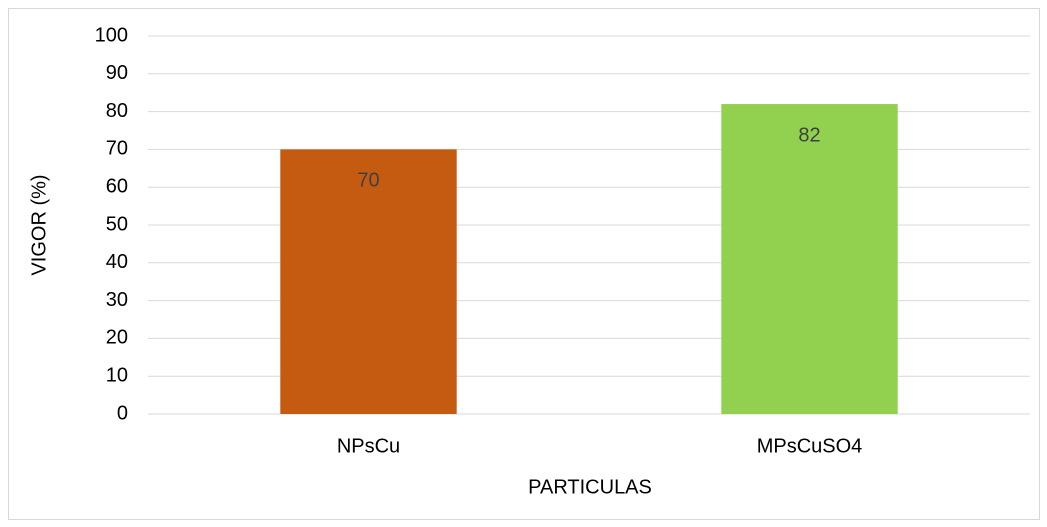 The height and width of the screenshot is (527, 1047). What do you see at coordinates (368, 181) in the screenshot?
I see `data-label: 70` at bounding box center [368, 181].